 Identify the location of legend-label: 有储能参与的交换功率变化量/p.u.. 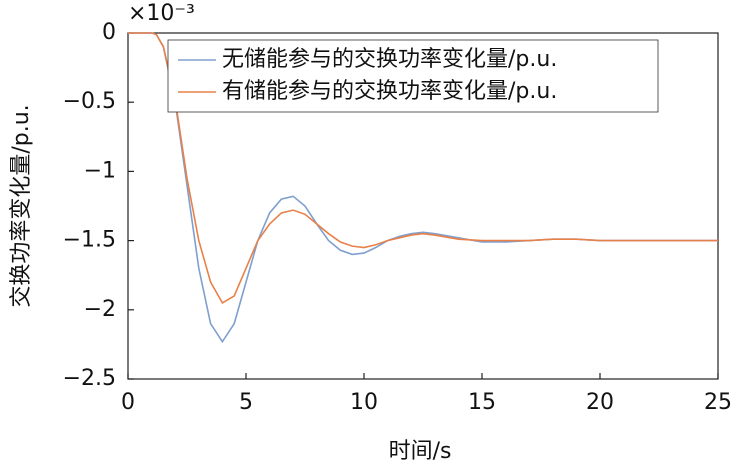
(389, 91).